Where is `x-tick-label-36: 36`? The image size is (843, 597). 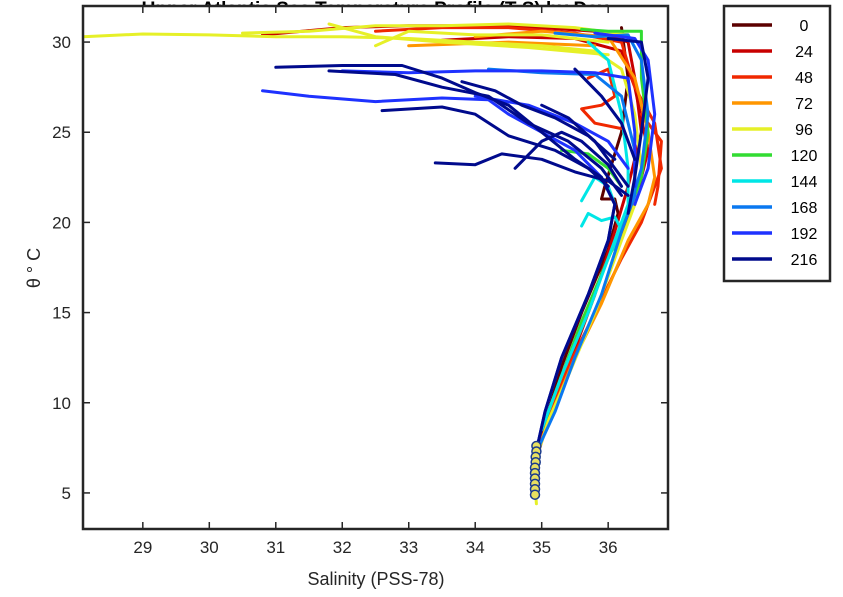
x-tick-label-36: 36 is located at coordinates (608, 547).